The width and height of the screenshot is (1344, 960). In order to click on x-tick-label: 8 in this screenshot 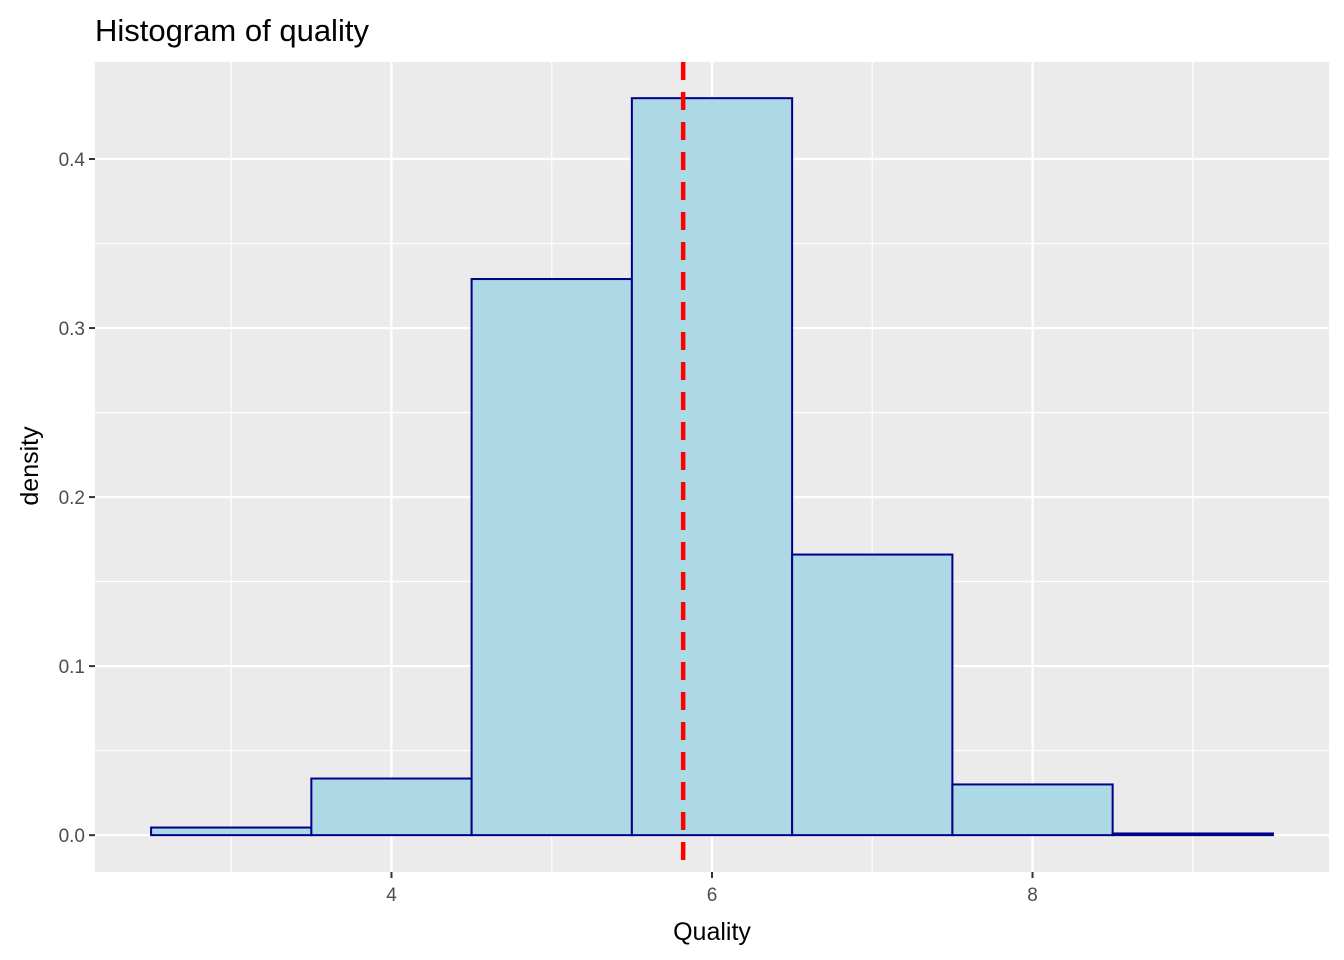, I will do `click(1032, 895)`.